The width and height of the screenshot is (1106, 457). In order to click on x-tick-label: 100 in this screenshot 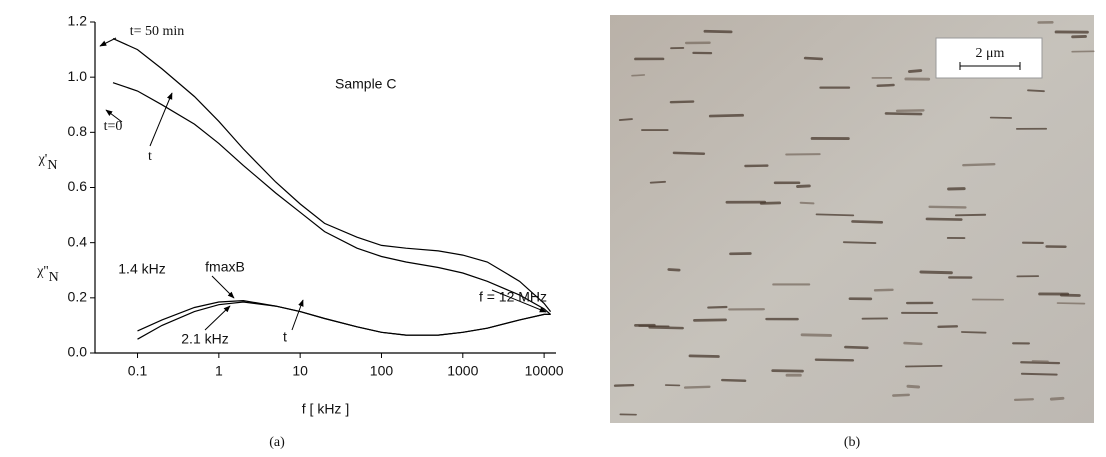, I will do `click(382, 371)`.